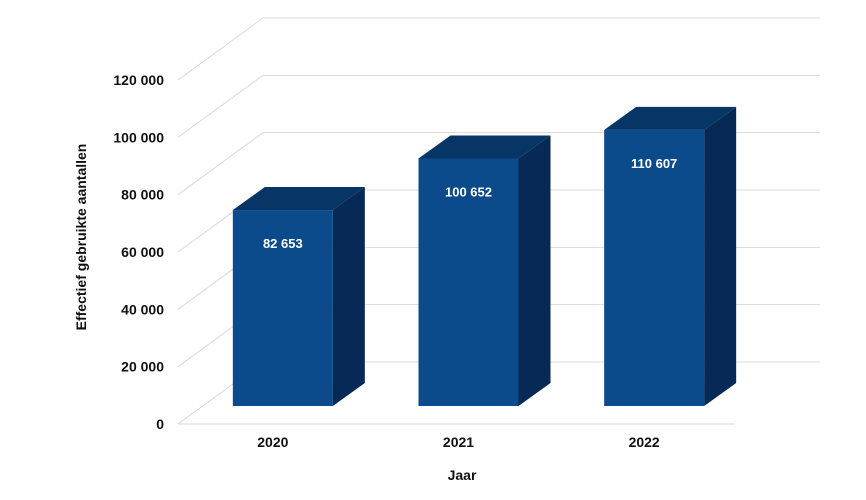 Image resolution: width=866 pixels, height=500 pixels. Describe the element at coordinates (142, 195) in the screenshot. I see `y-tick-label: 80 000` at that location.